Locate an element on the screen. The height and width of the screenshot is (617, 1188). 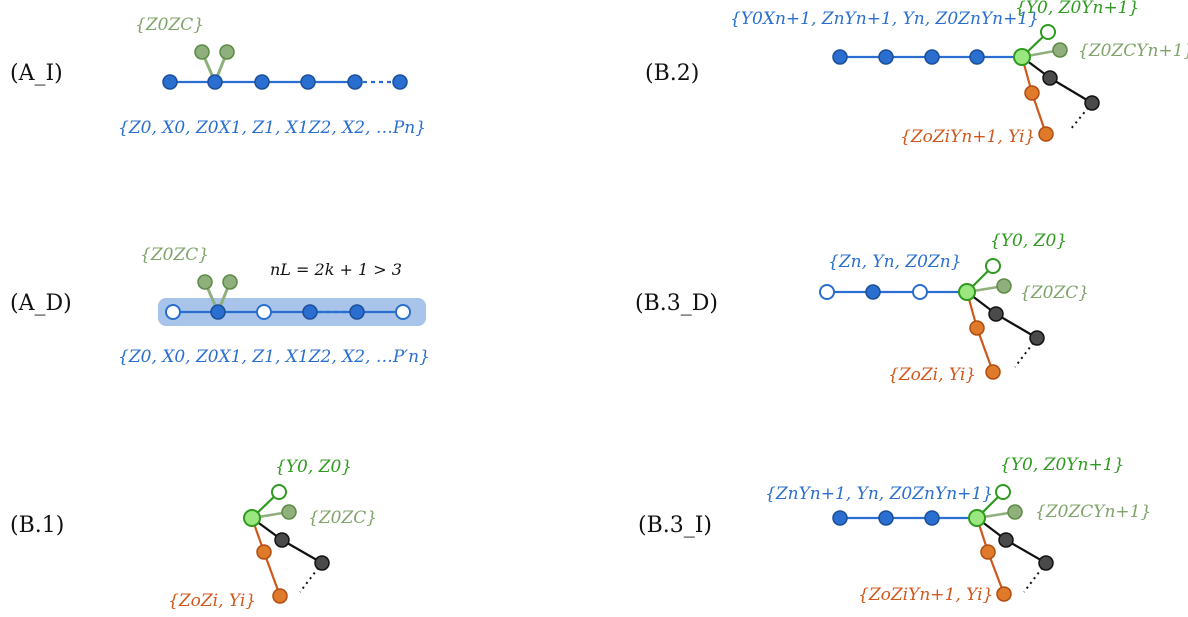
panel-label-b-1: (B.1) is located at coordinates (37, 525).